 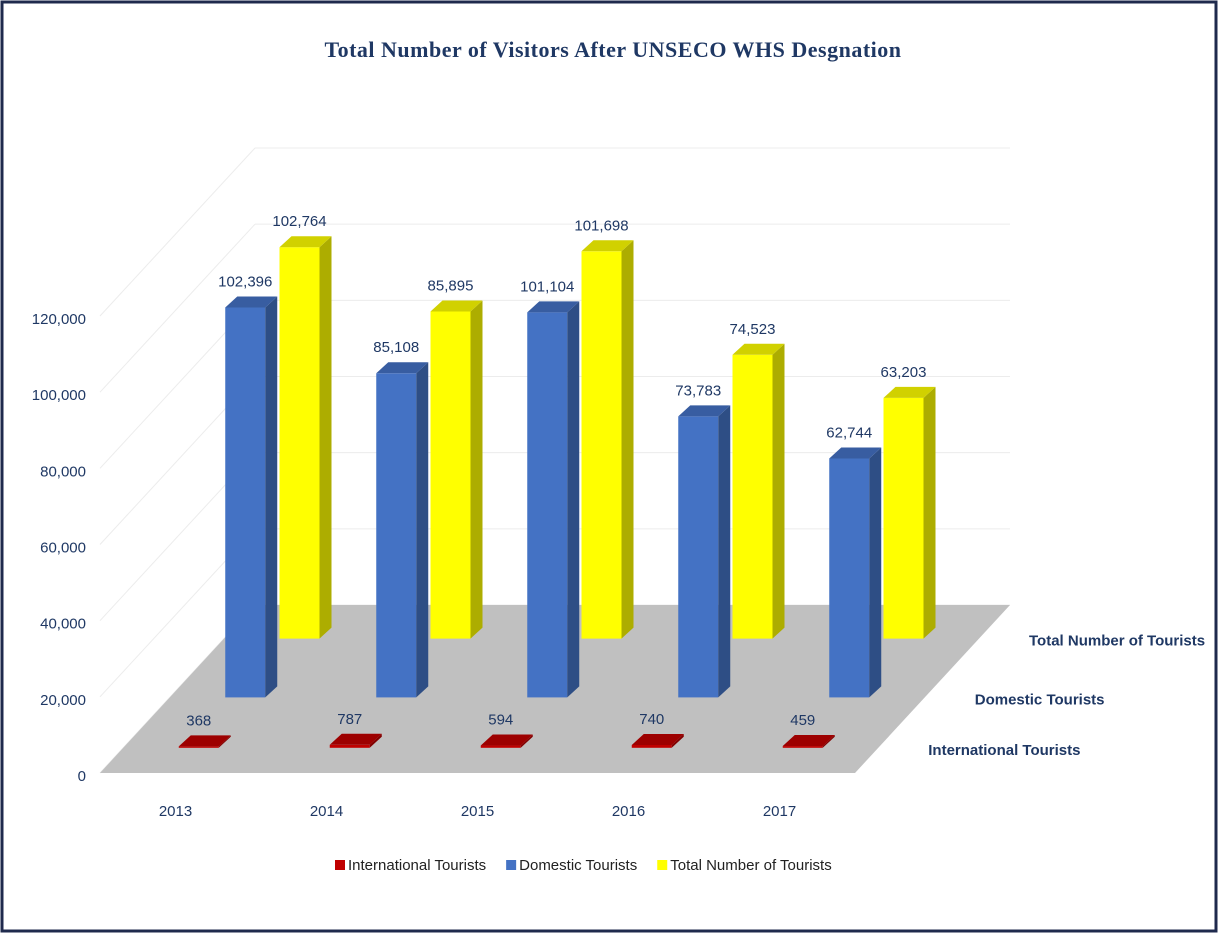 What do you see at coordinates (417, 865) in the screenshot?
I see `legend-label: International Tourists` at bounding box center [417, 865].